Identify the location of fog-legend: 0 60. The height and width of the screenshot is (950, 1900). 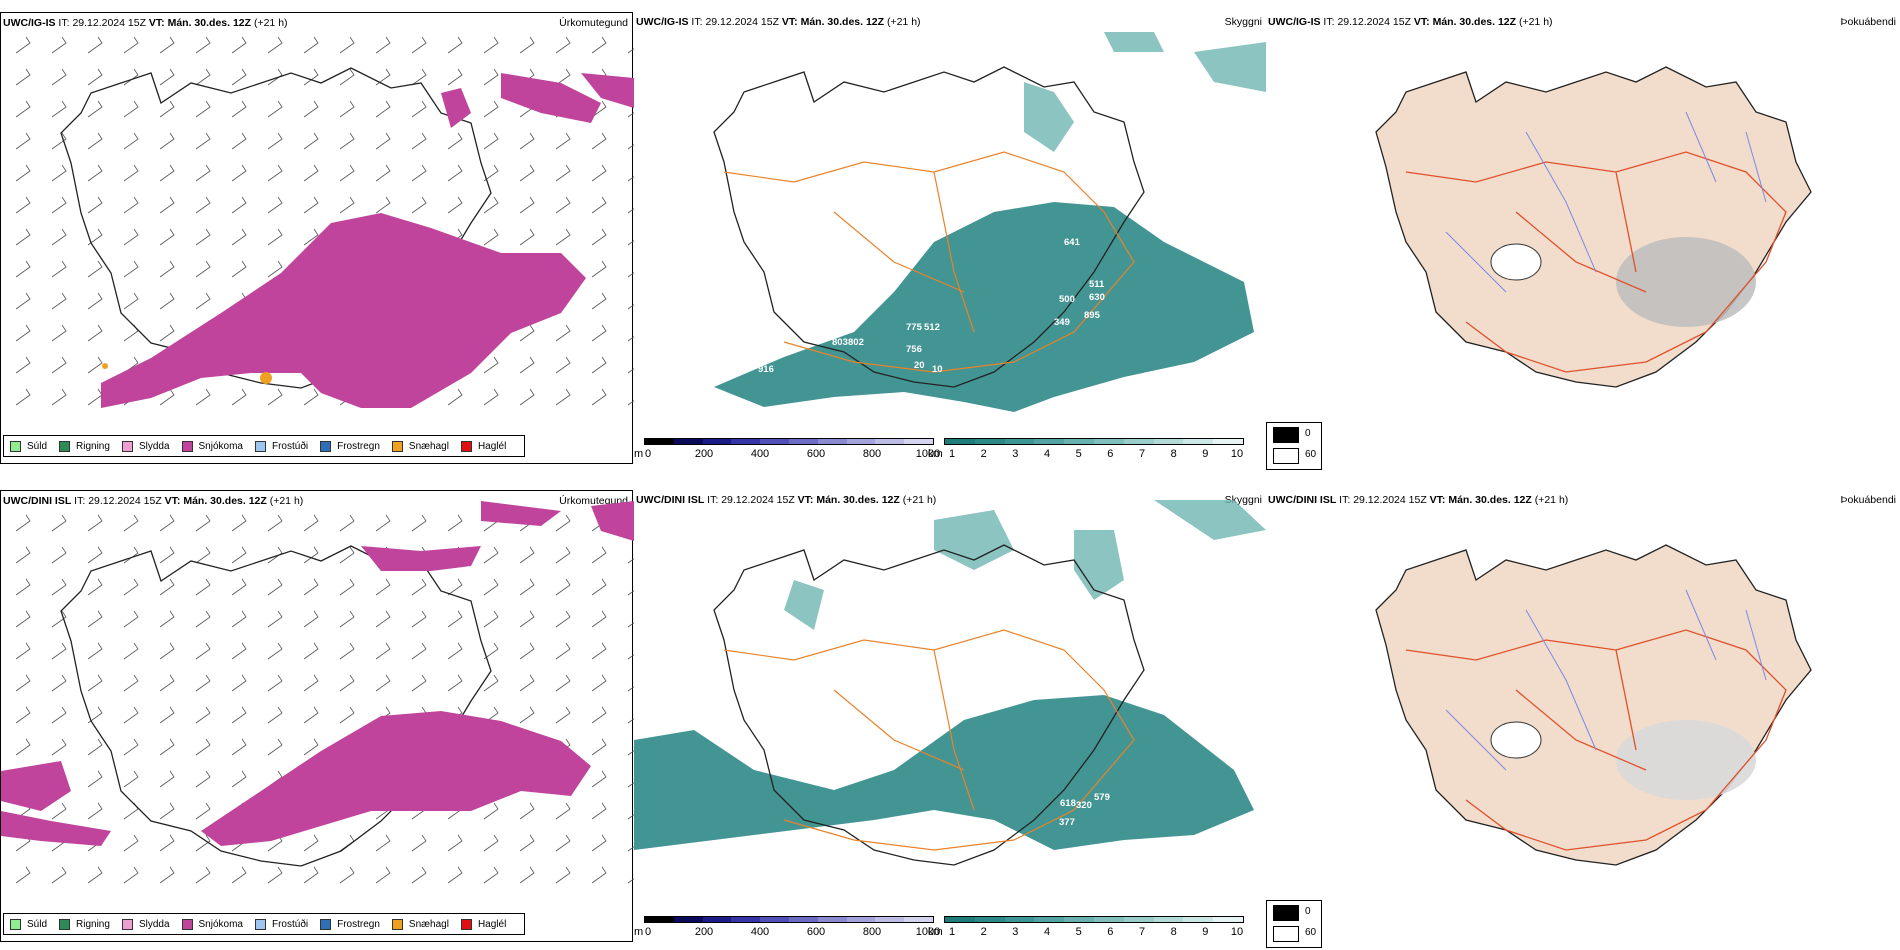
(1294, 924).